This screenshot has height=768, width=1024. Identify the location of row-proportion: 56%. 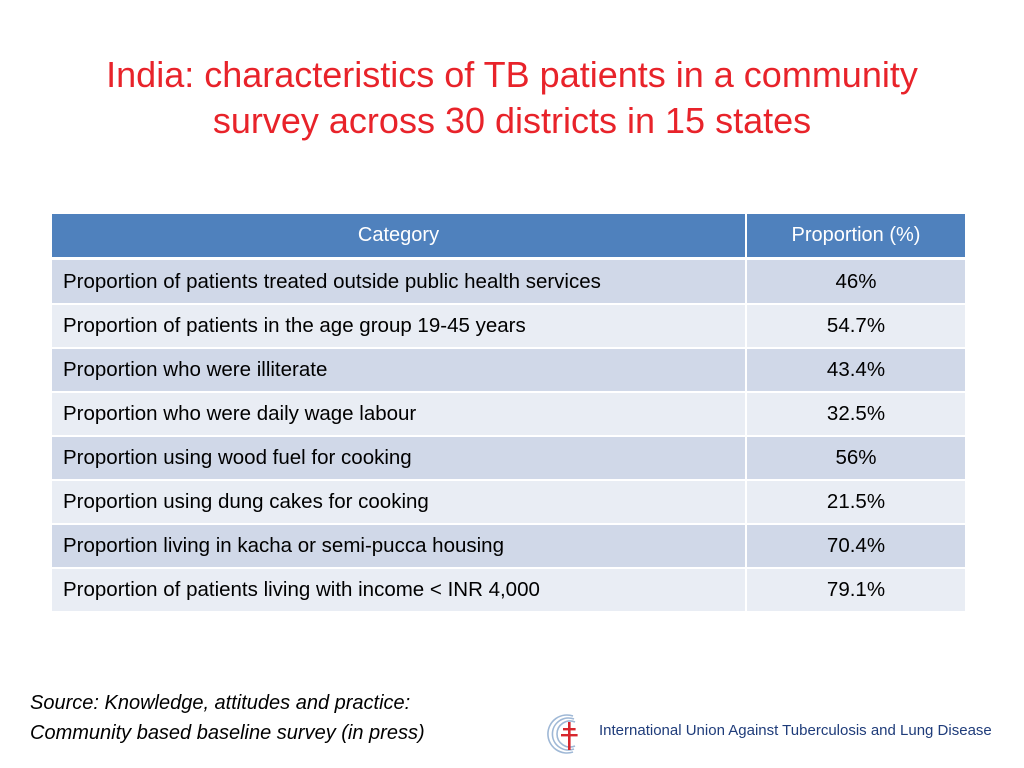
(855, 458).